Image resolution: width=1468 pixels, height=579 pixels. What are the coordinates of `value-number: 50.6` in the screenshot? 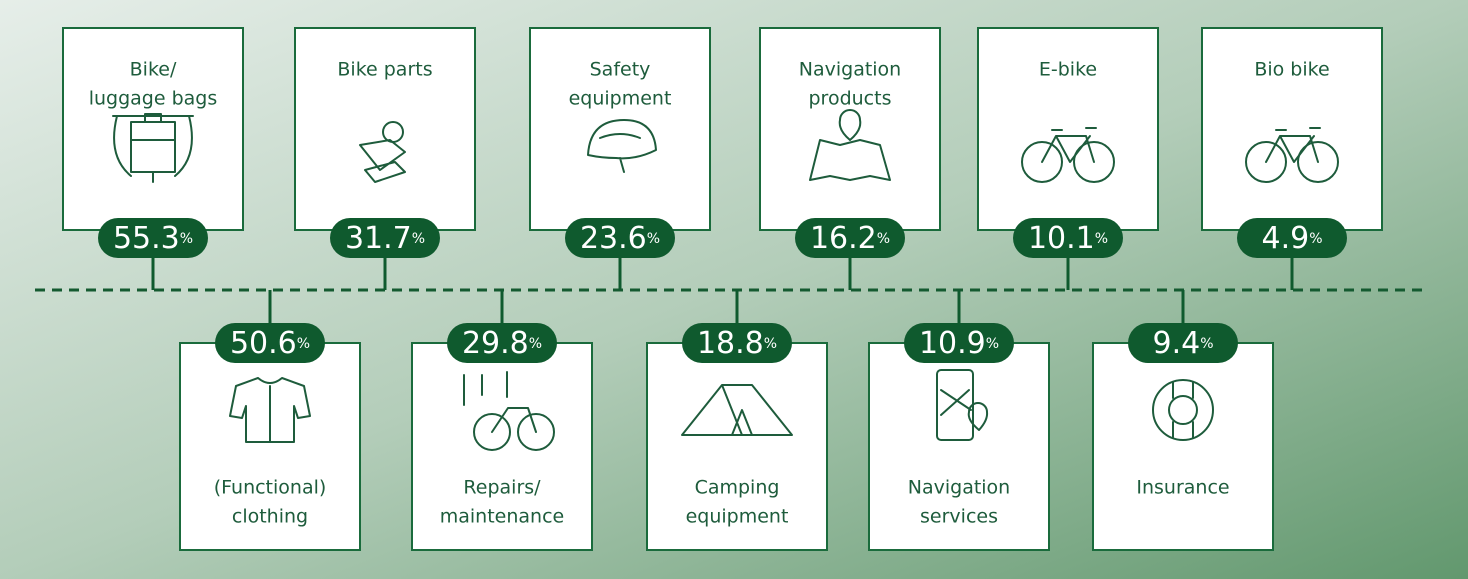 It's located at (263, 343).